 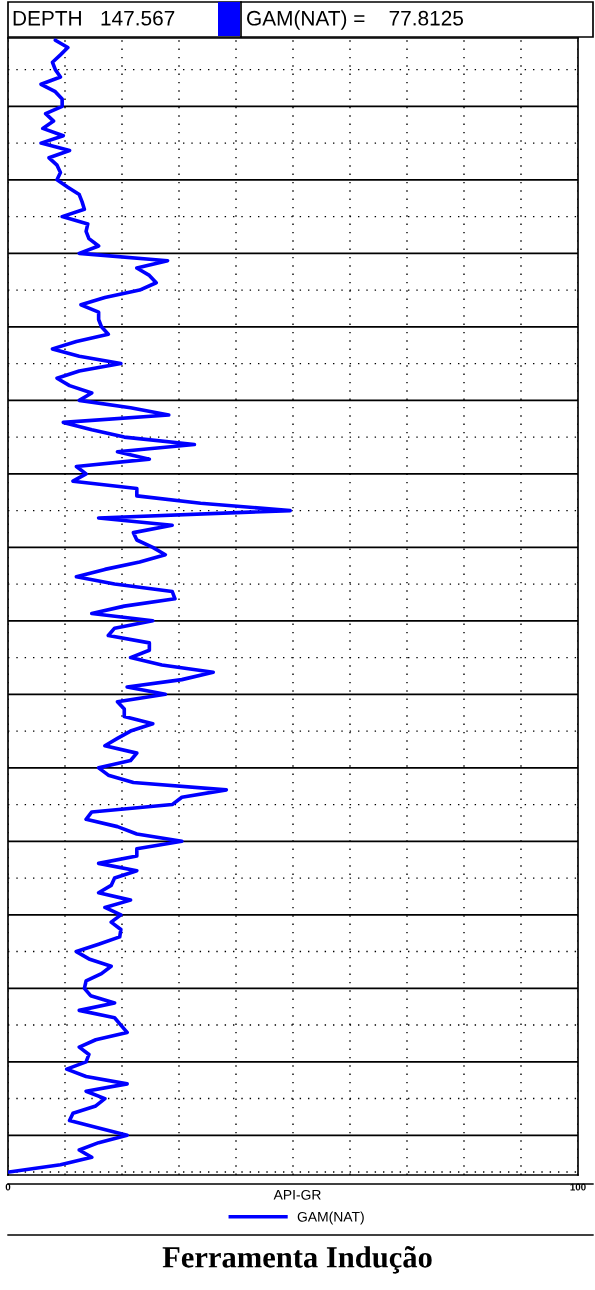 I want to click on text: Ferramenta Indução, so click(x=297, y=1260).